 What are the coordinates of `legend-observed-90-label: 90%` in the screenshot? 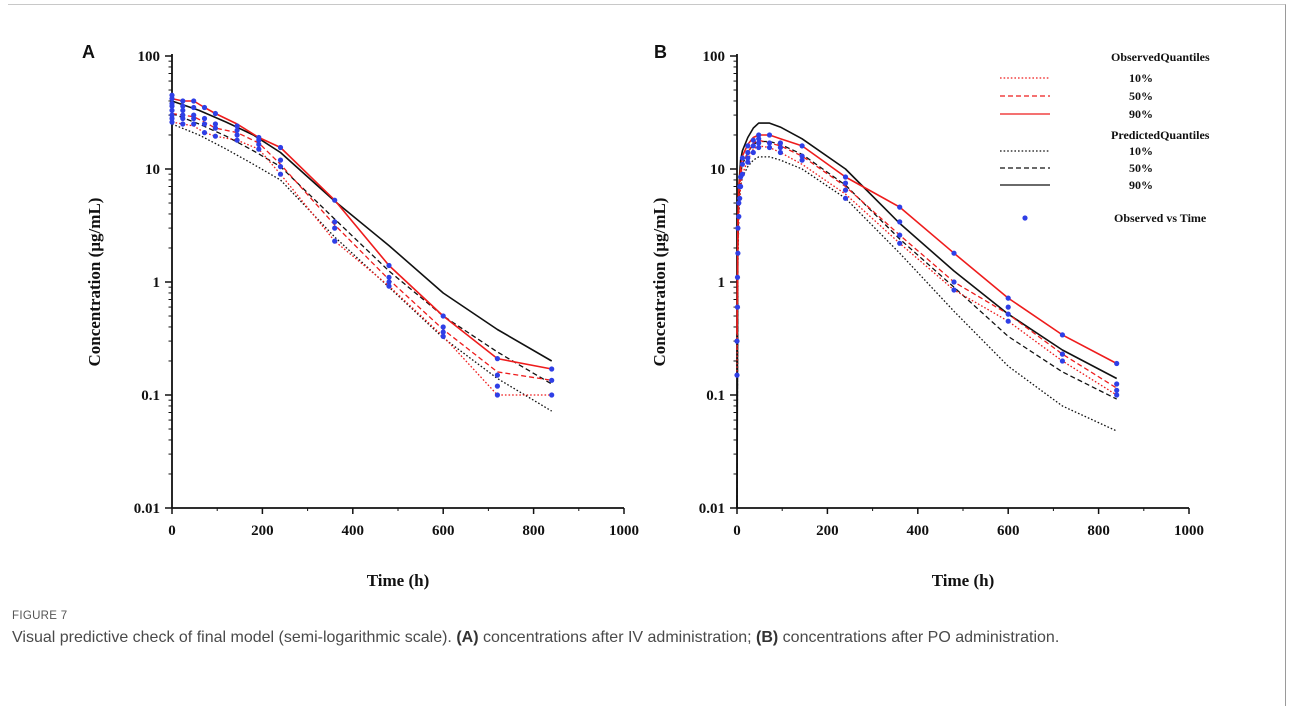 It's located at (1141, 114).